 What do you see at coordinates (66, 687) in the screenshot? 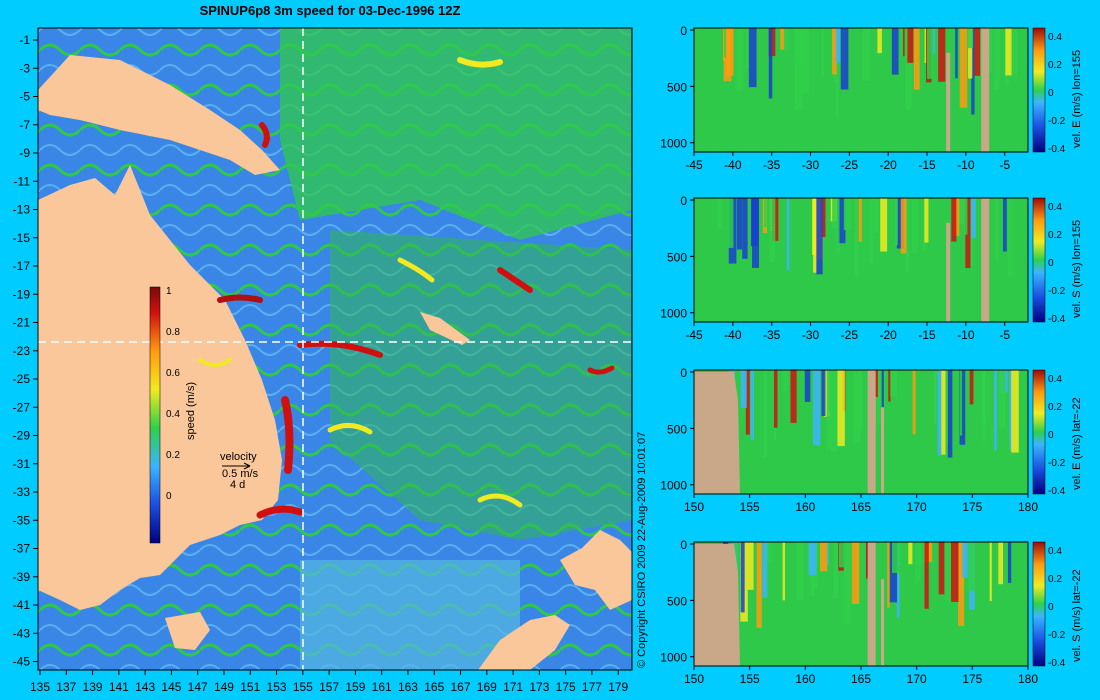
I see `lon-tick-label: 137` at bounding box center [66, 687].